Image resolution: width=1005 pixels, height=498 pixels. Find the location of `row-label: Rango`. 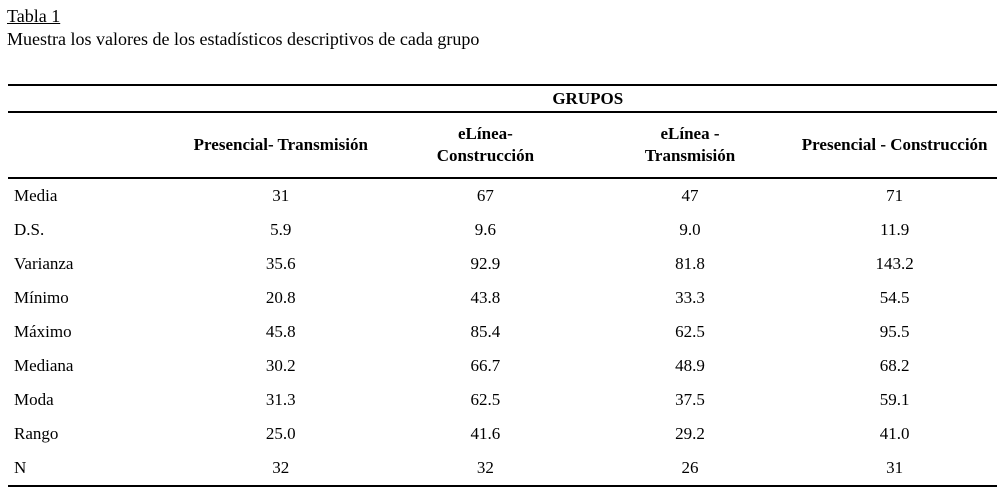

row-label: Rango is located at coordinates (36, 433).